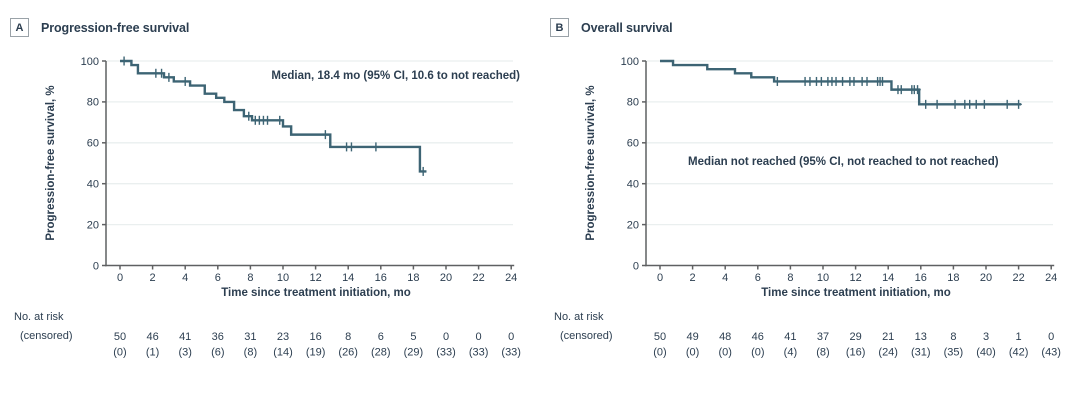 The image size is (1080, 400). I want to click on censored-count: (28), so click(381, 353).